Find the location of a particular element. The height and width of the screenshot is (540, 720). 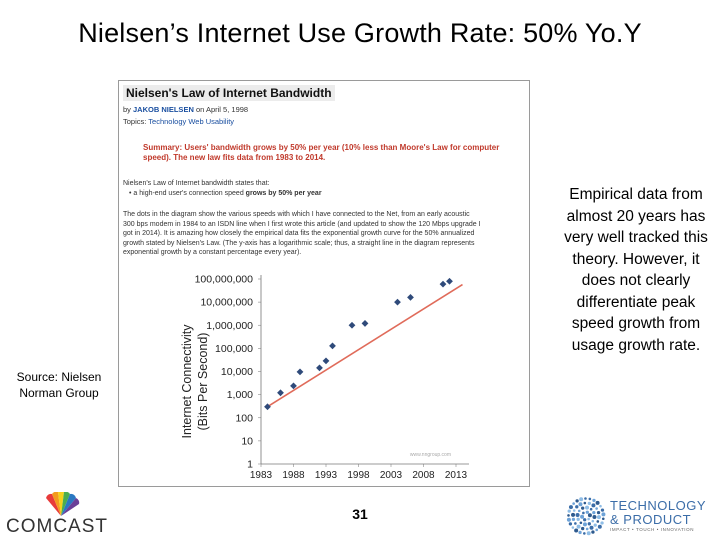

topic-technology-link: Technology is located at coordinates (167, 121).